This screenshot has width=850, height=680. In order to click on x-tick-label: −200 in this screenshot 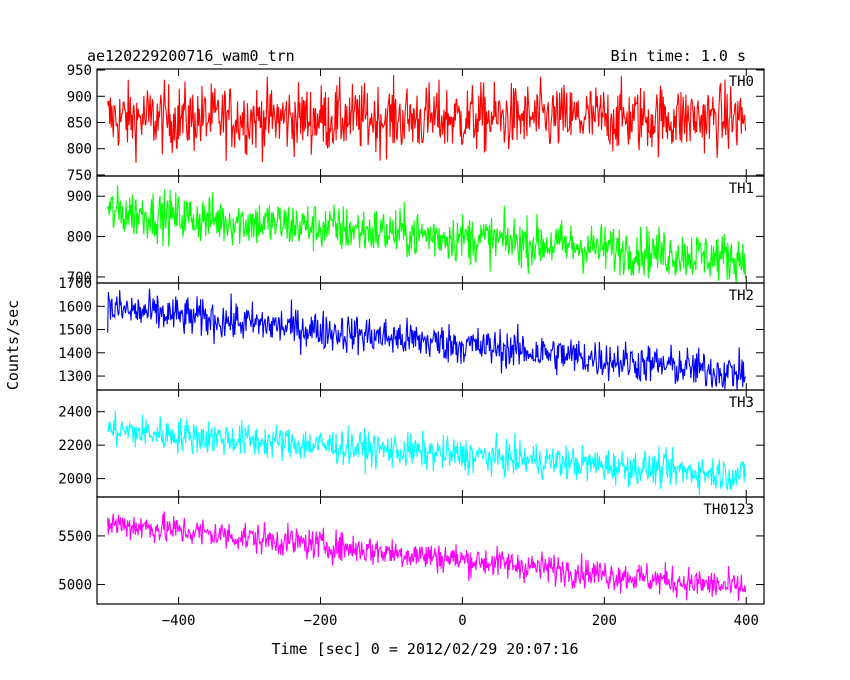, I will do `click(321, 621)`.